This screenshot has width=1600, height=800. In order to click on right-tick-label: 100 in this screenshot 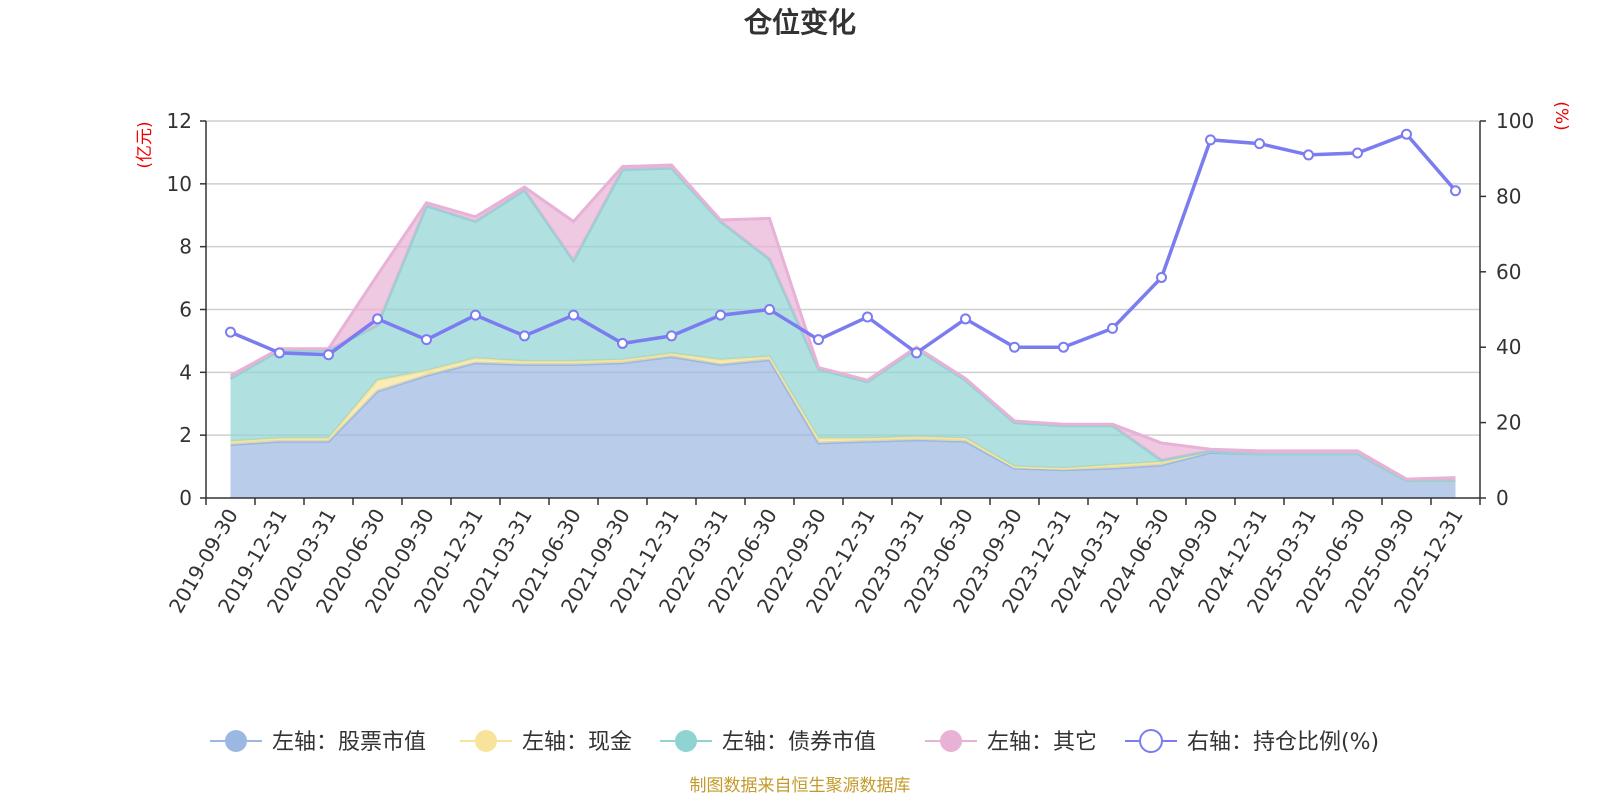, I will do `click(1515, 121)`.